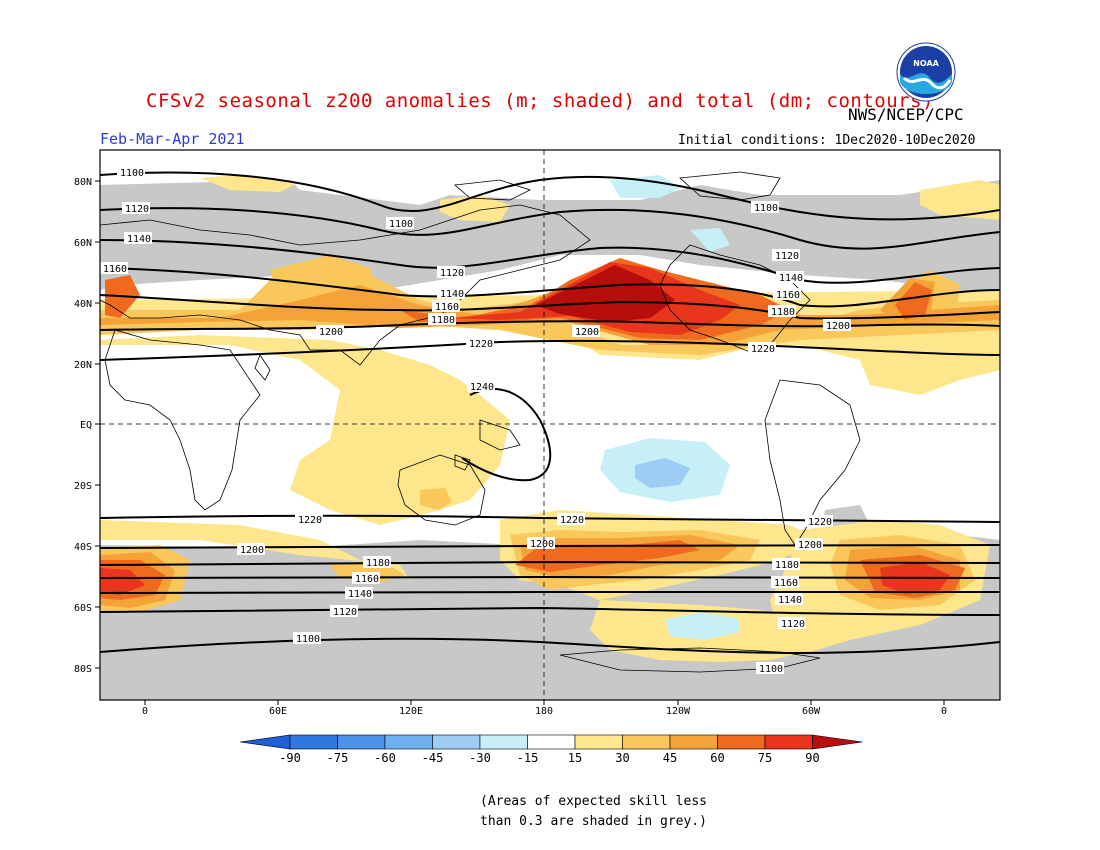 The height and width of the screenshot is (850, 1100). I want to click on contour-label-1200-c: 1200, so click(838, 326).